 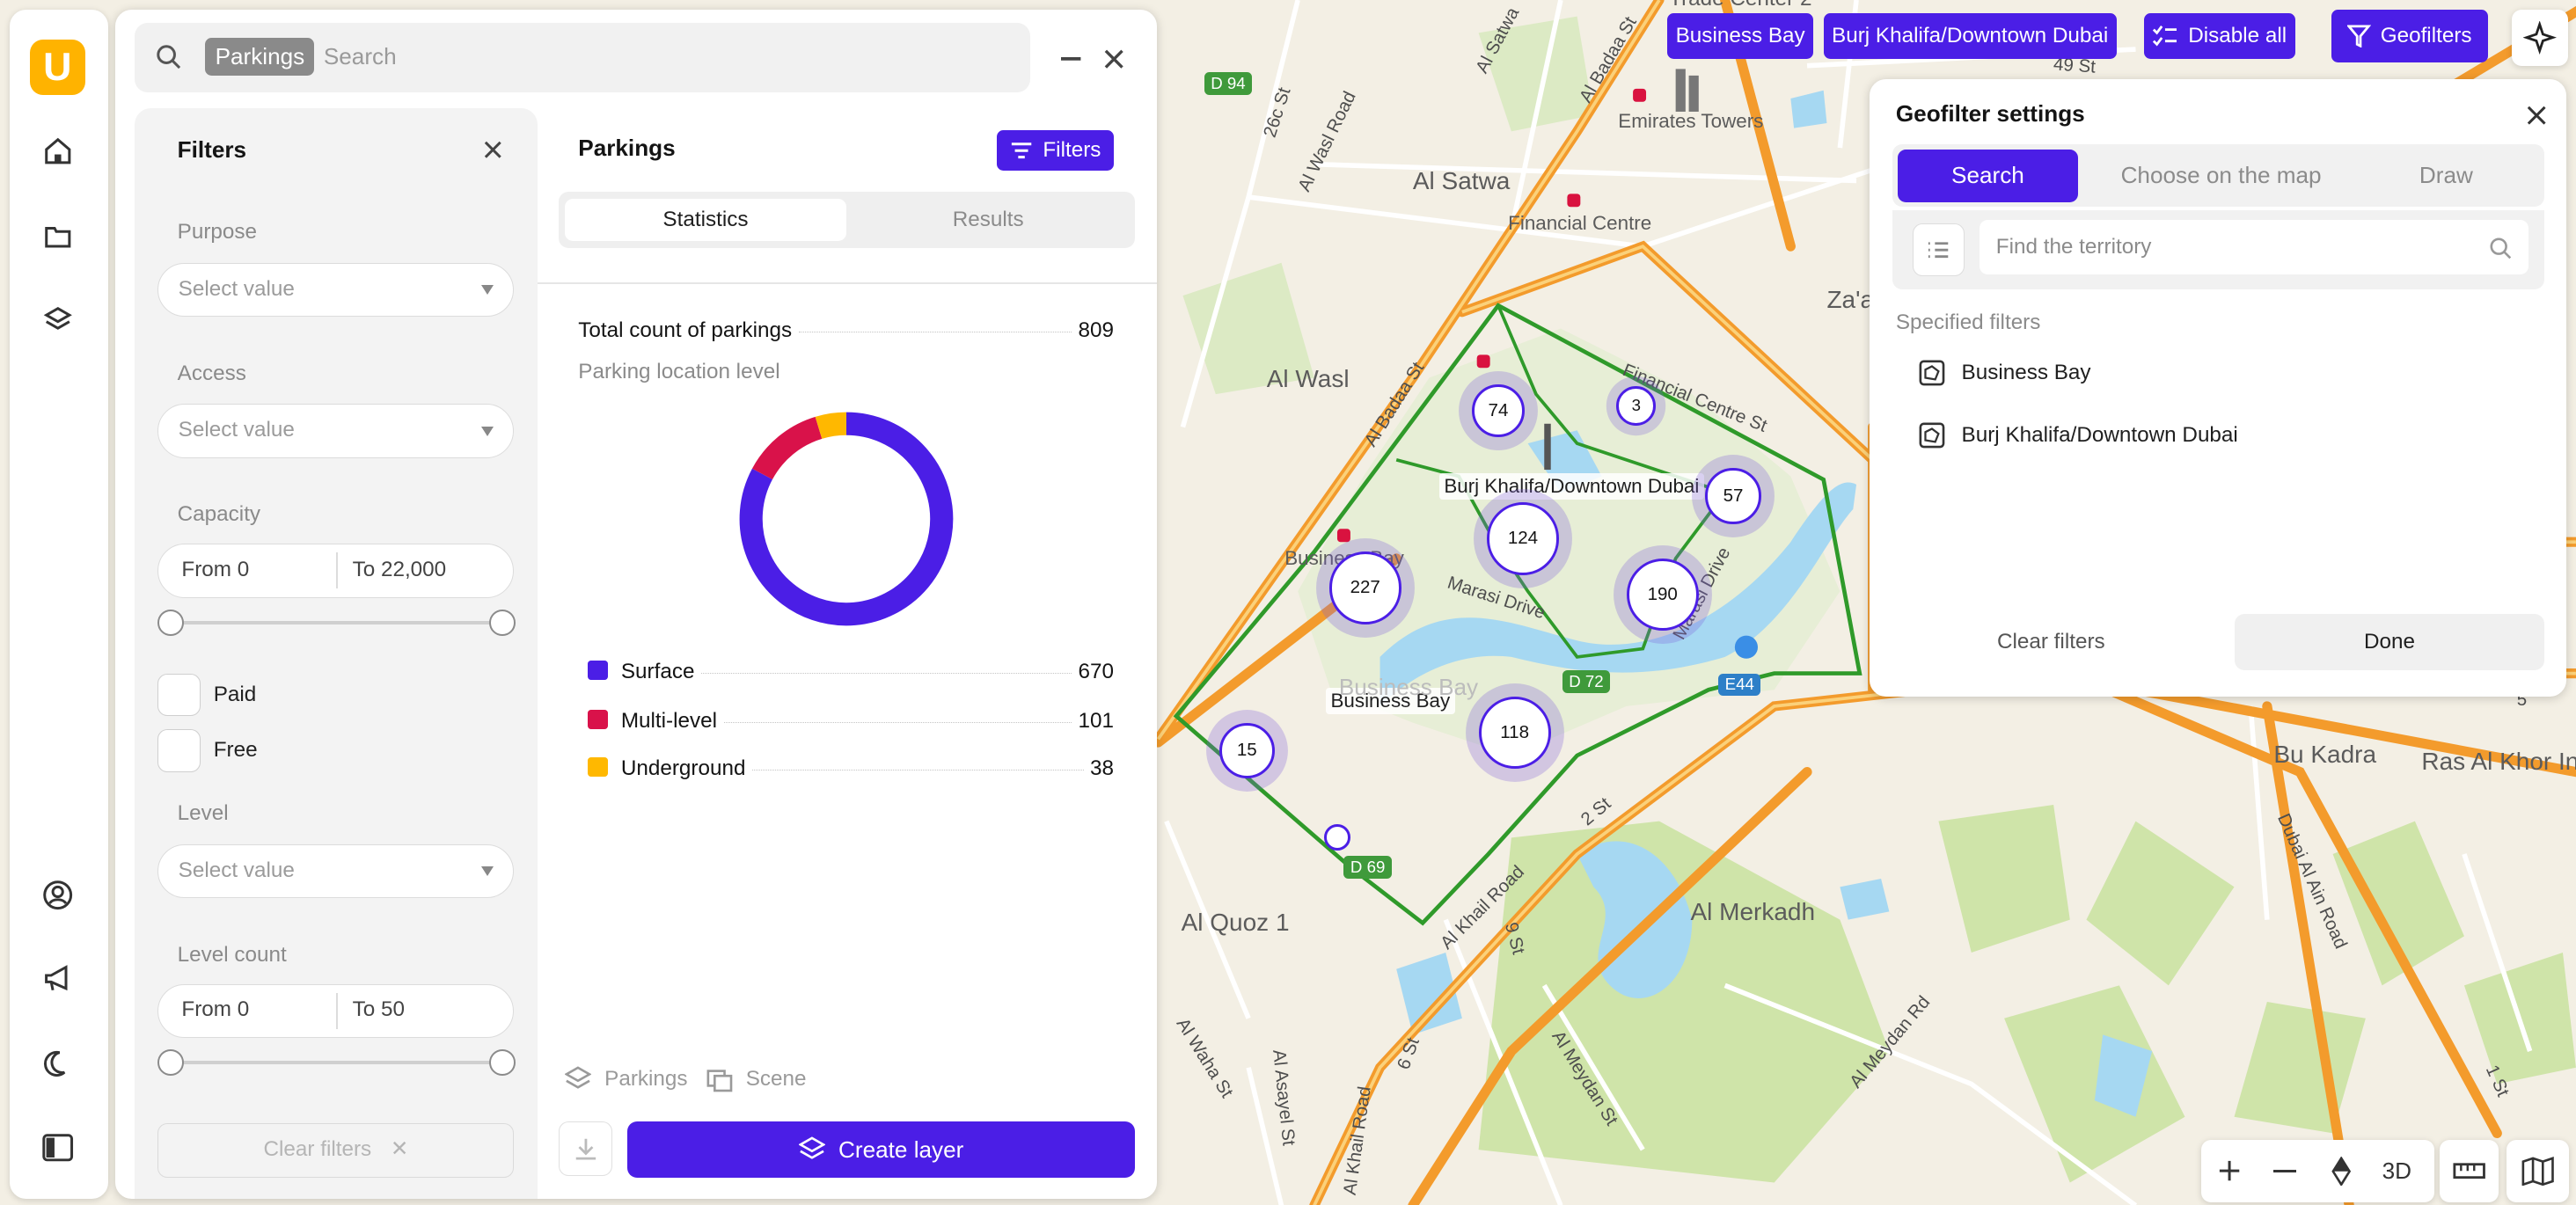 What do you see at coordinates (236, 430) in the screenshot?
I see `access-select-value: Select value` at bounding box center [236, 430].